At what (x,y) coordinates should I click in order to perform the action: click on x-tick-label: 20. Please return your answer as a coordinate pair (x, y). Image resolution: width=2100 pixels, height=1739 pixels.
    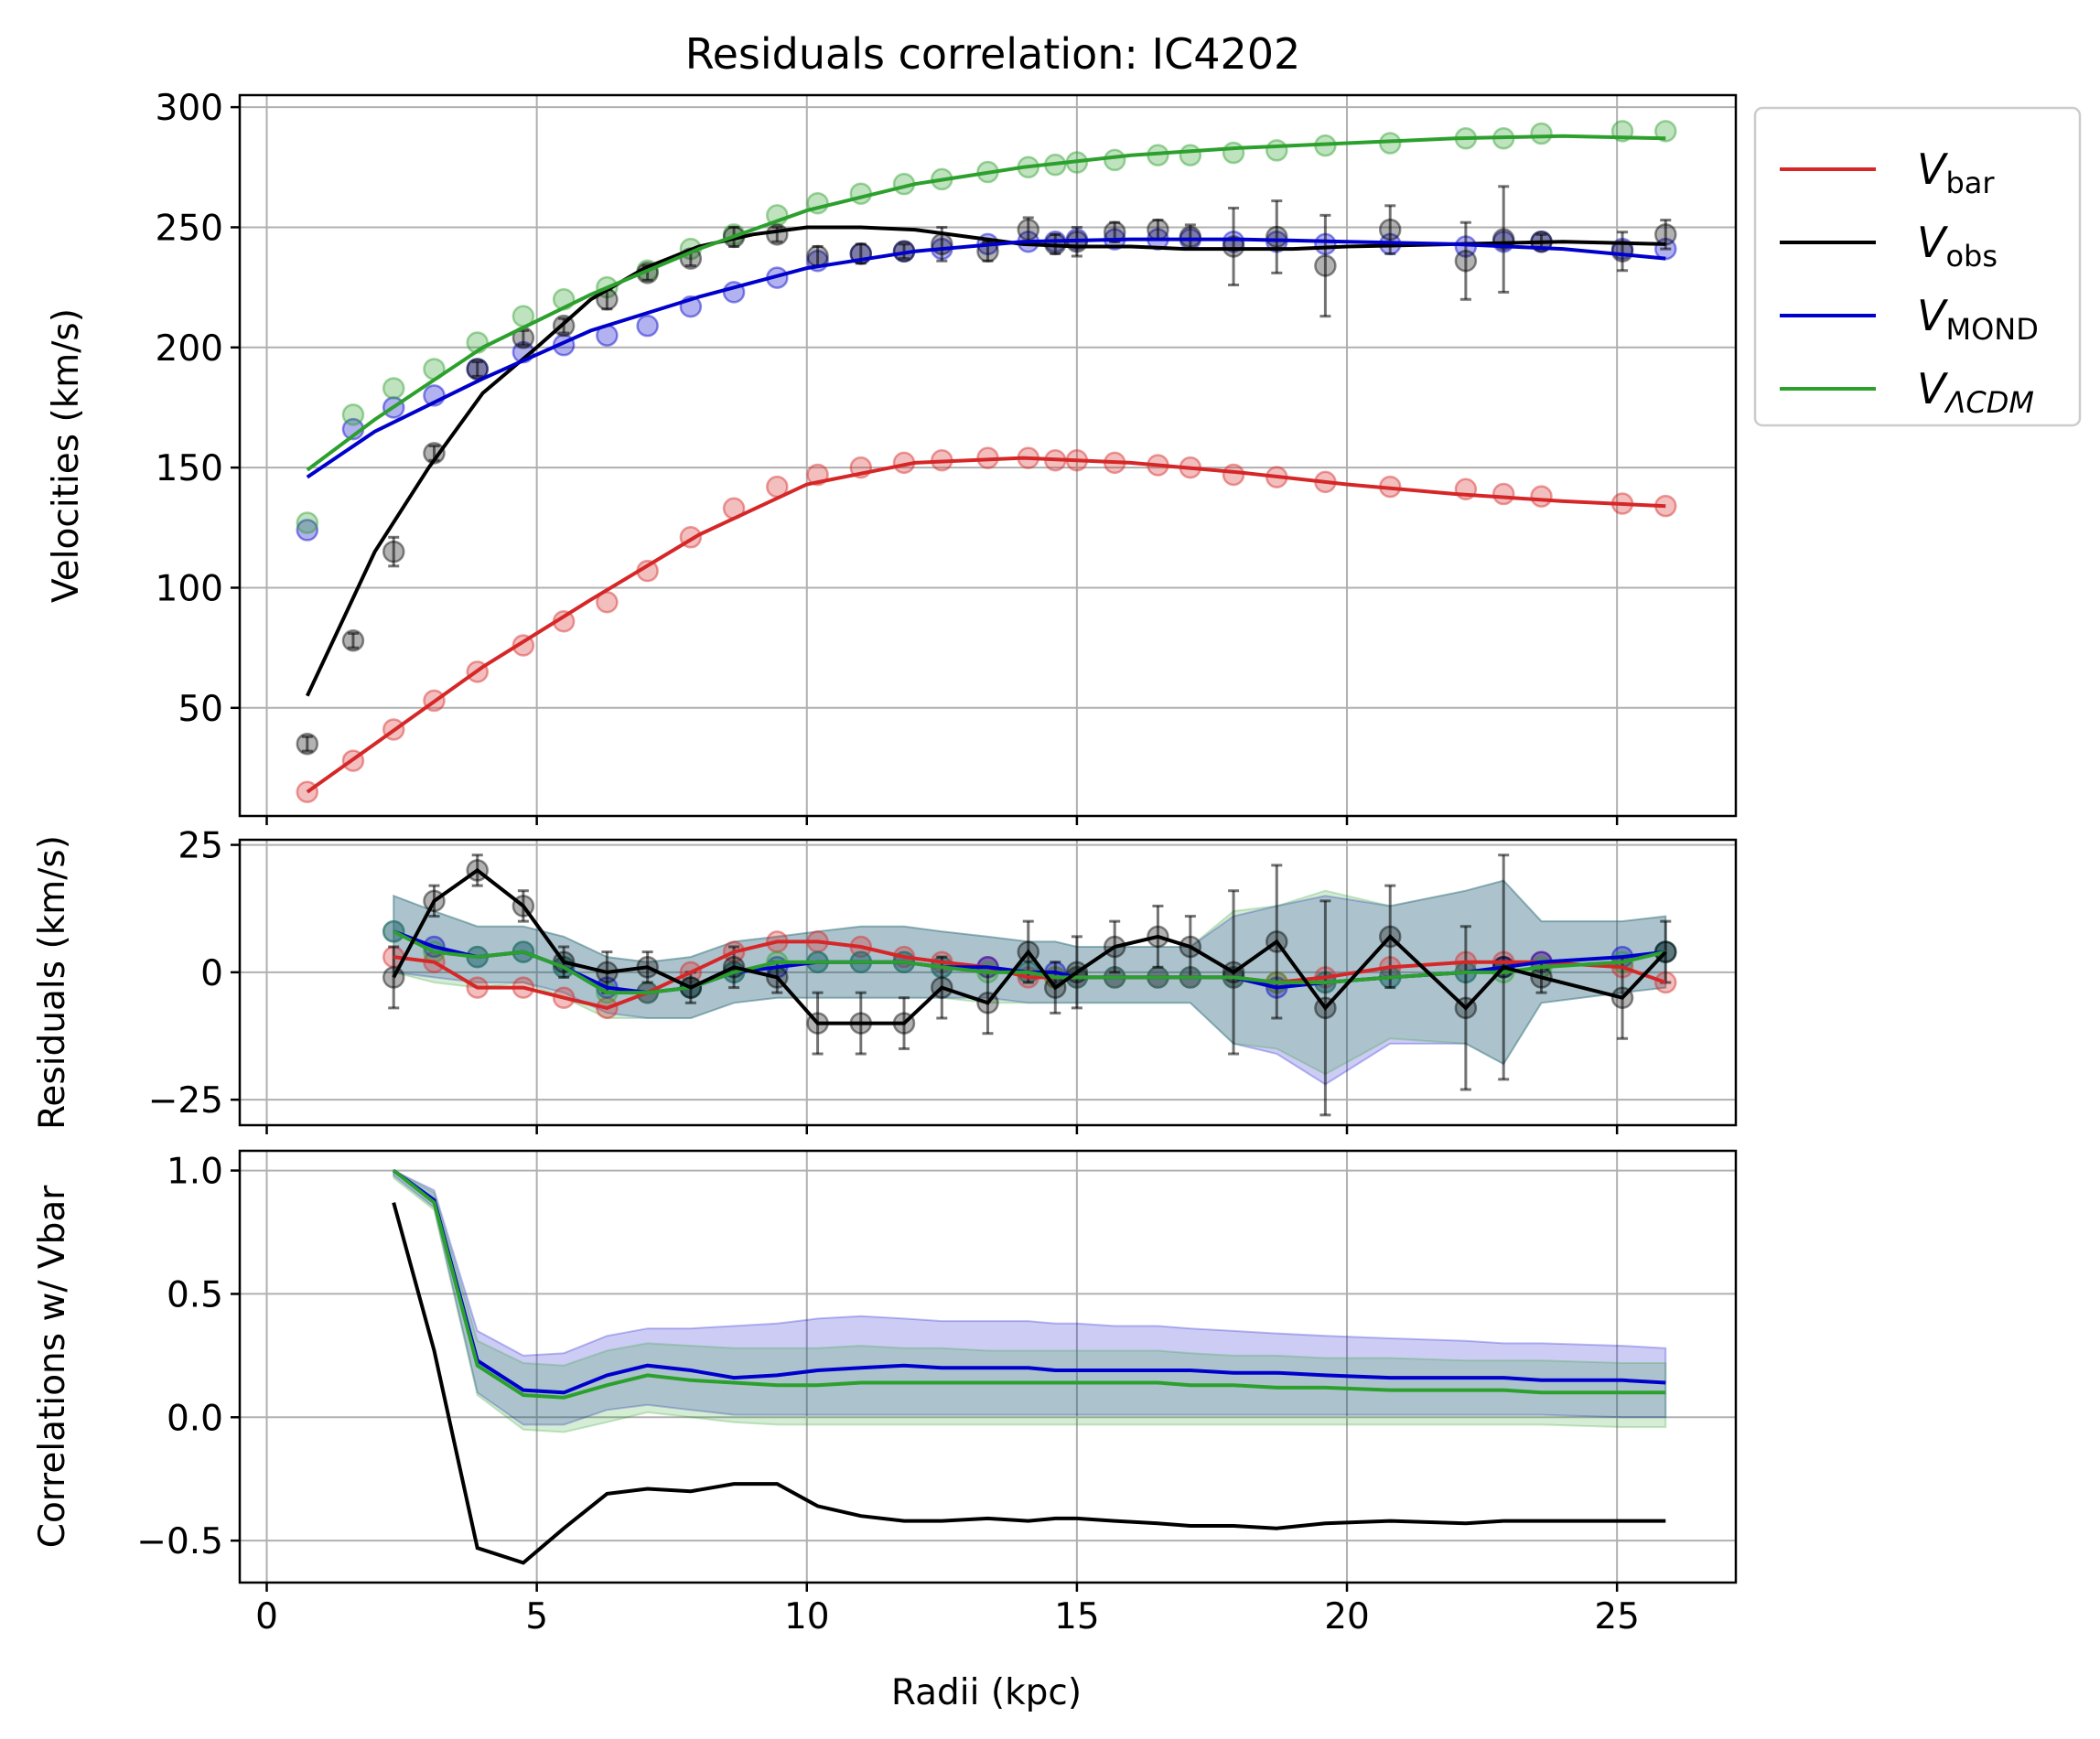
    Looking at the image, I should click on (1347, 1617).